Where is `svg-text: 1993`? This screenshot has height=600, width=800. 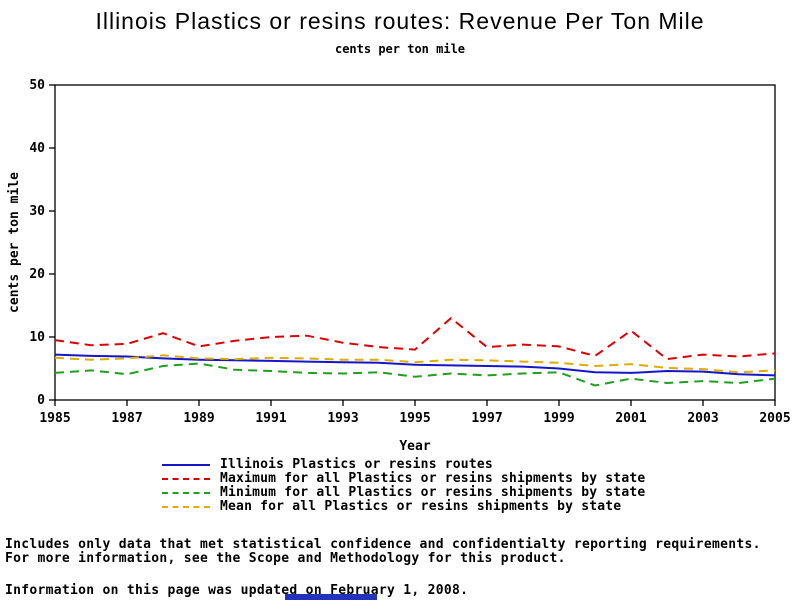 svg-text: 1993 is located at coordinates (342, 418).